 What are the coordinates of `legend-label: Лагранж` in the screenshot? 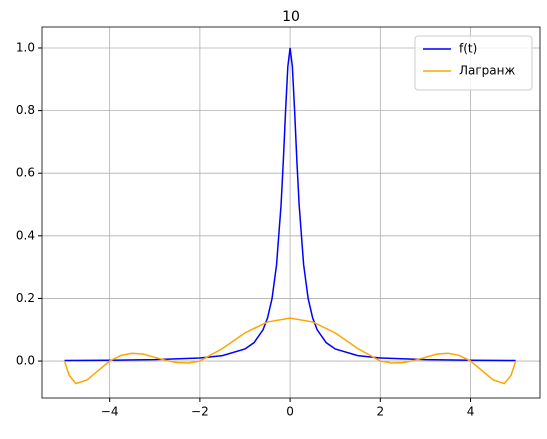 It's located at (487, 71).